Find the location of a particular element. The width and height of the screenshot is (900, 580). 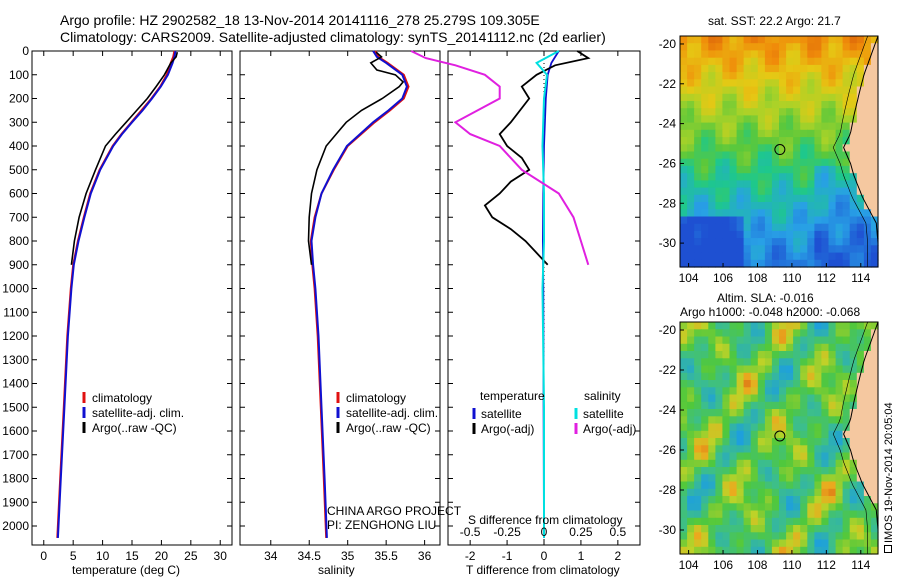

y-tick-label: 0 is located at coordinates (25, 51).